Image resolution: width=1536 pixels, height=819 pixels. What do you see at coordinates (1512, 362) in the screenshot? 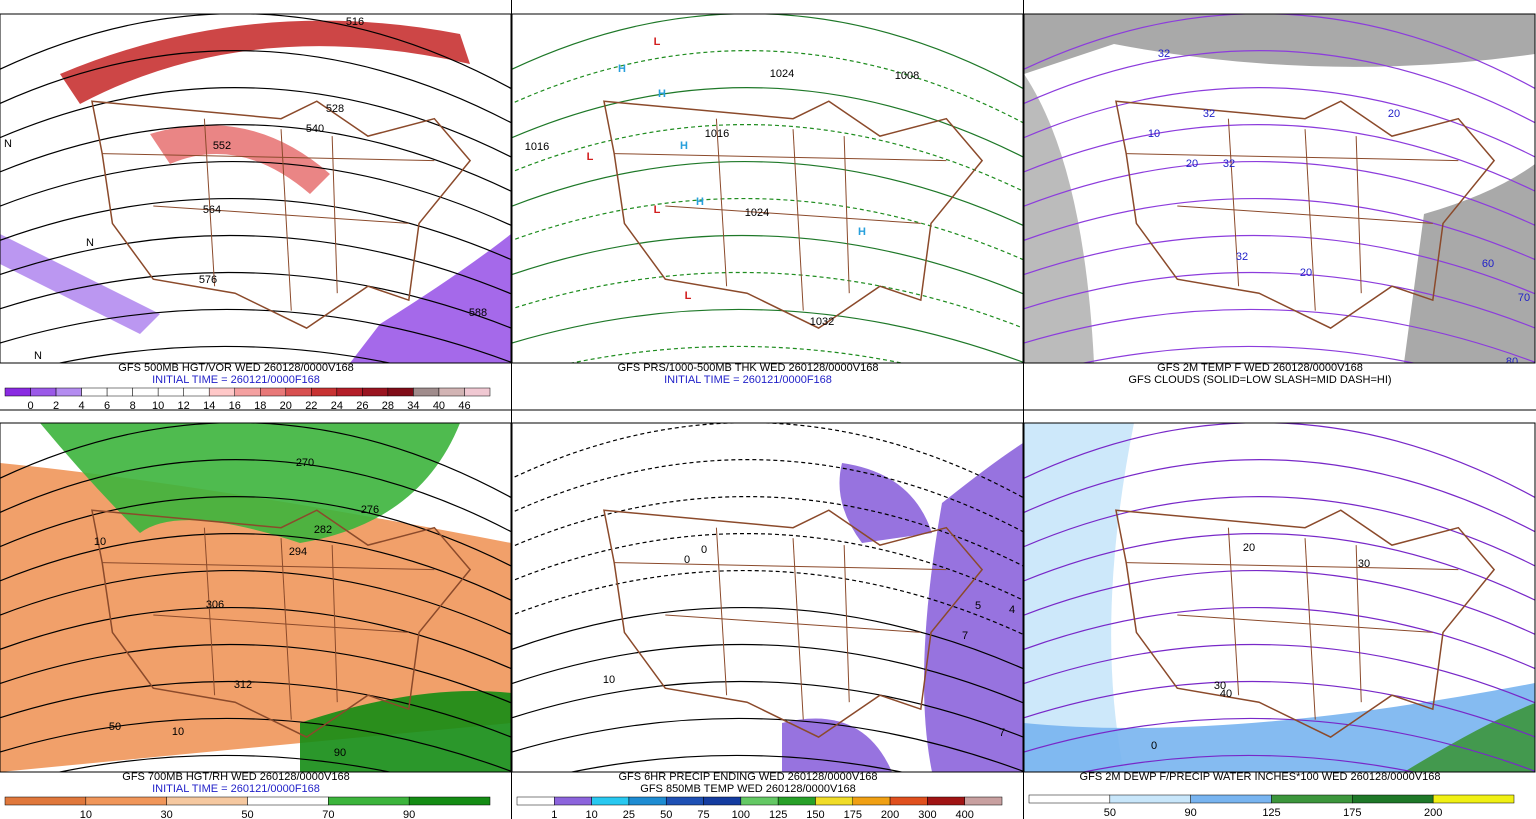
I see `map-label: 80` at bounding box center [1512, 362].